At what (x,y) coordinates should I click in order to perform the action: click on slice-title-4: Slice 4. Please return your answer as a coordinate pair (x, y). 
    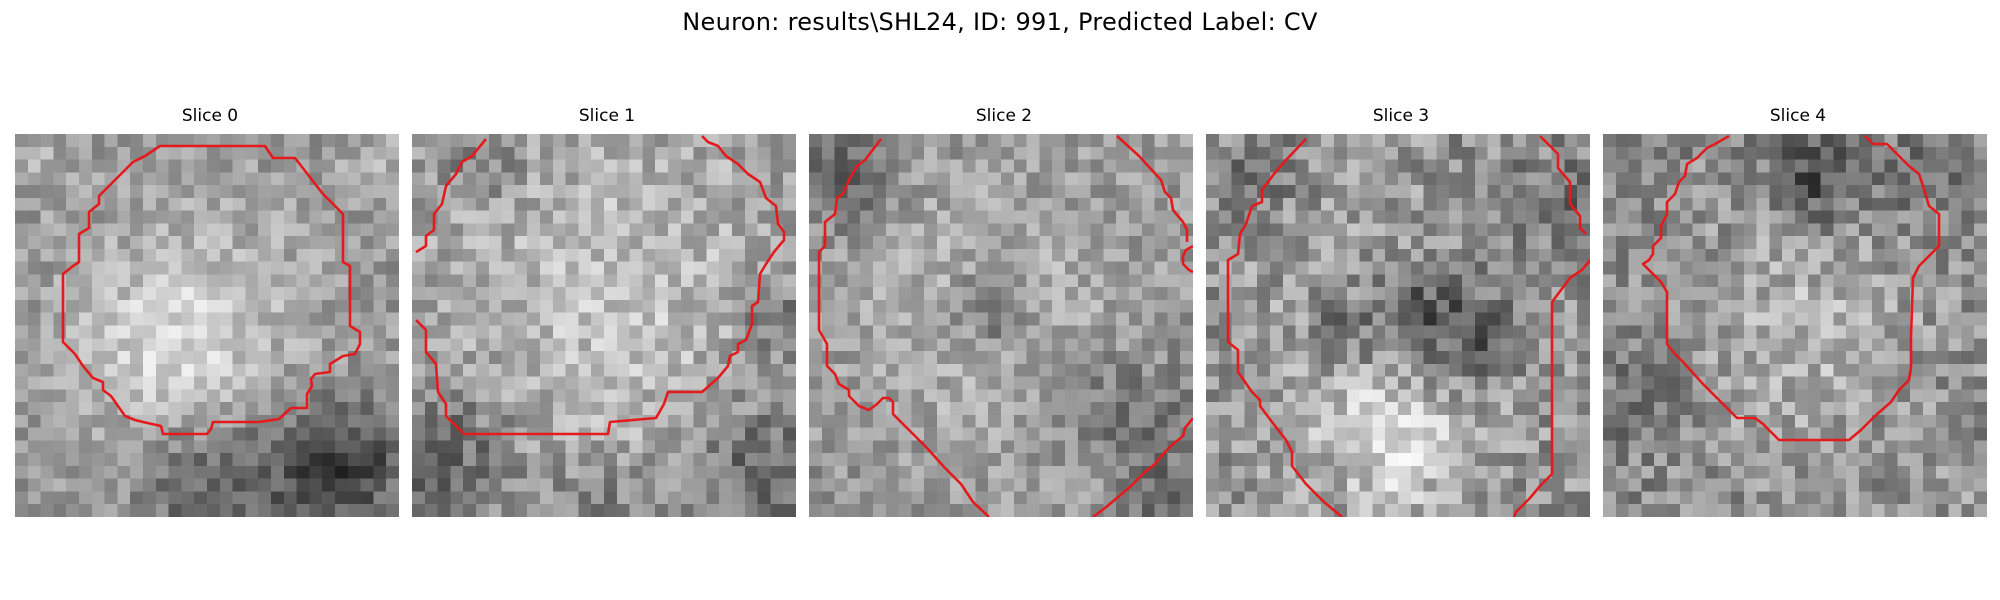
    Looking at the image, I should click on (1798, 116).